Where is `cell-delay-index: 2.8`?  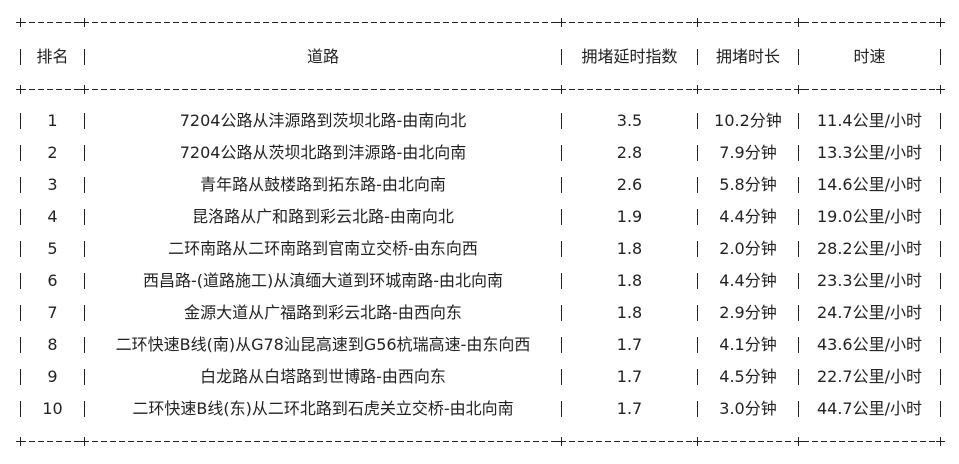 cell-delay-index: 2.8 is located at coordinates (629, 152).